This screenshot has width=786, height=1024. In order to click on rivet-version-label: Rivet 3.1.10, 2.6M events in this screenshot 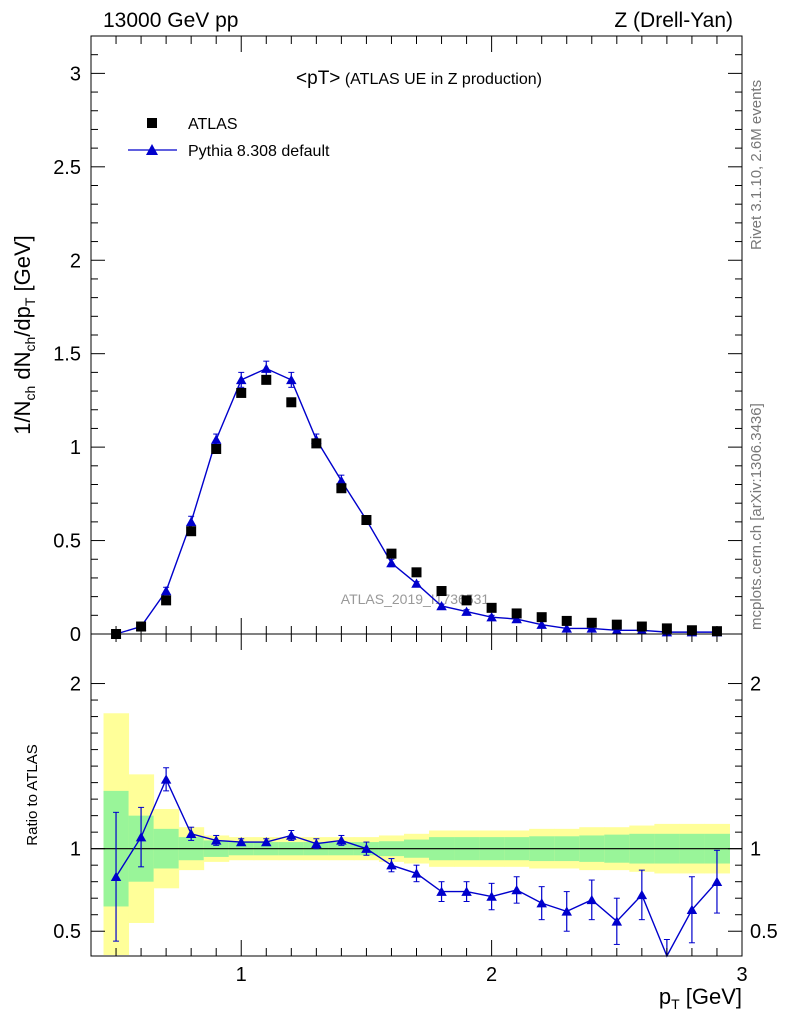, I will do `click(756, 165)`.